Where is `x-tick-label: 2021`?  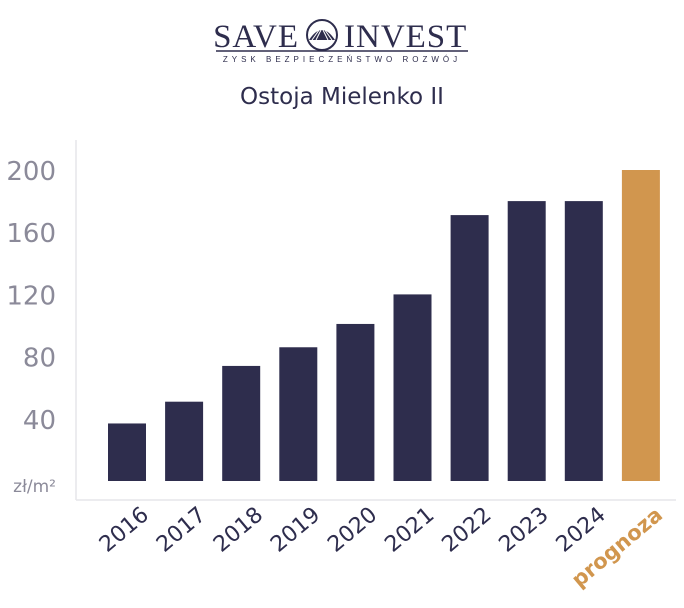 x-tick-label: 2021 is located at coordinates (409, 529).